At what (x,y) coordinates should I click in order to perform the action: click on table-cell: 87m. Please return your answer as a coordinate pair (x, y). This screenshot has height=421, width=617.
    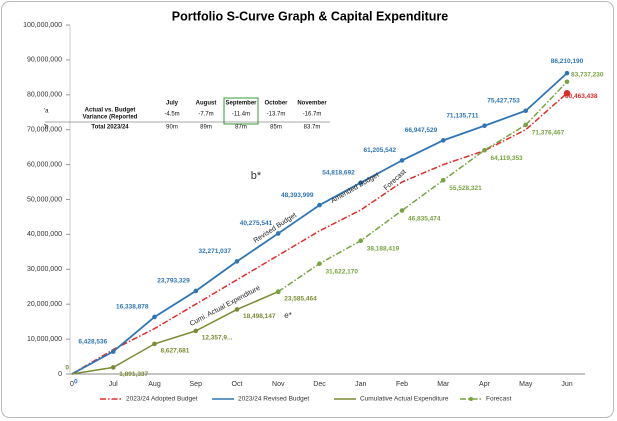
    Looking at the image, I should click on (241, 128).